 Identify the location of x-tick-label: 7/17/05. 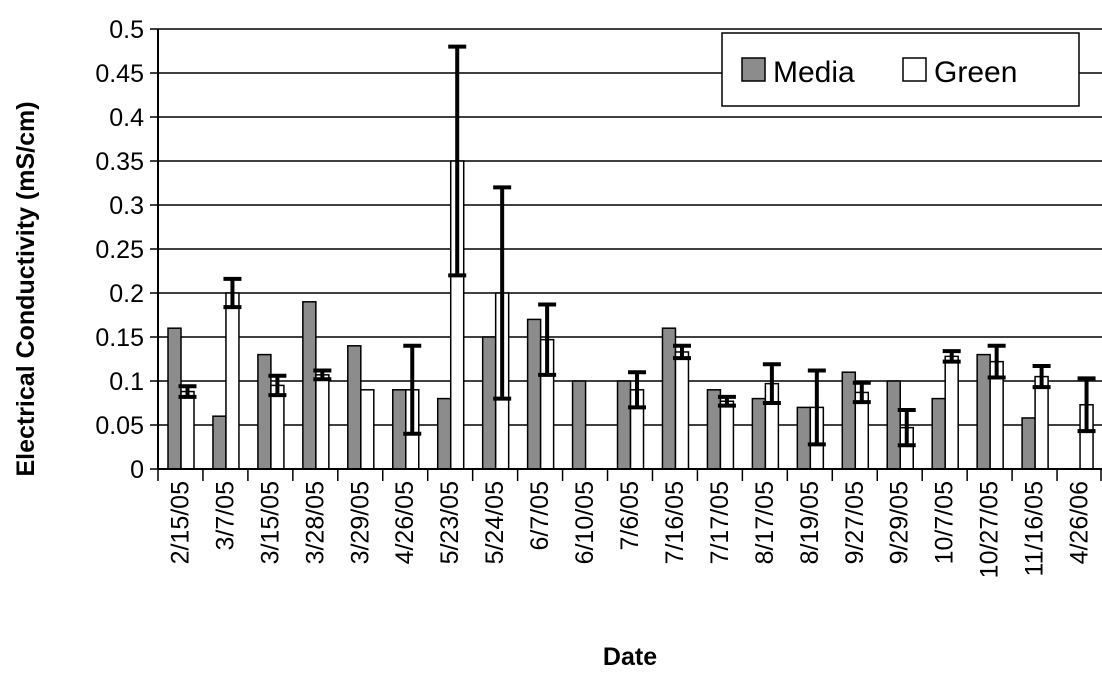
(720, 522).